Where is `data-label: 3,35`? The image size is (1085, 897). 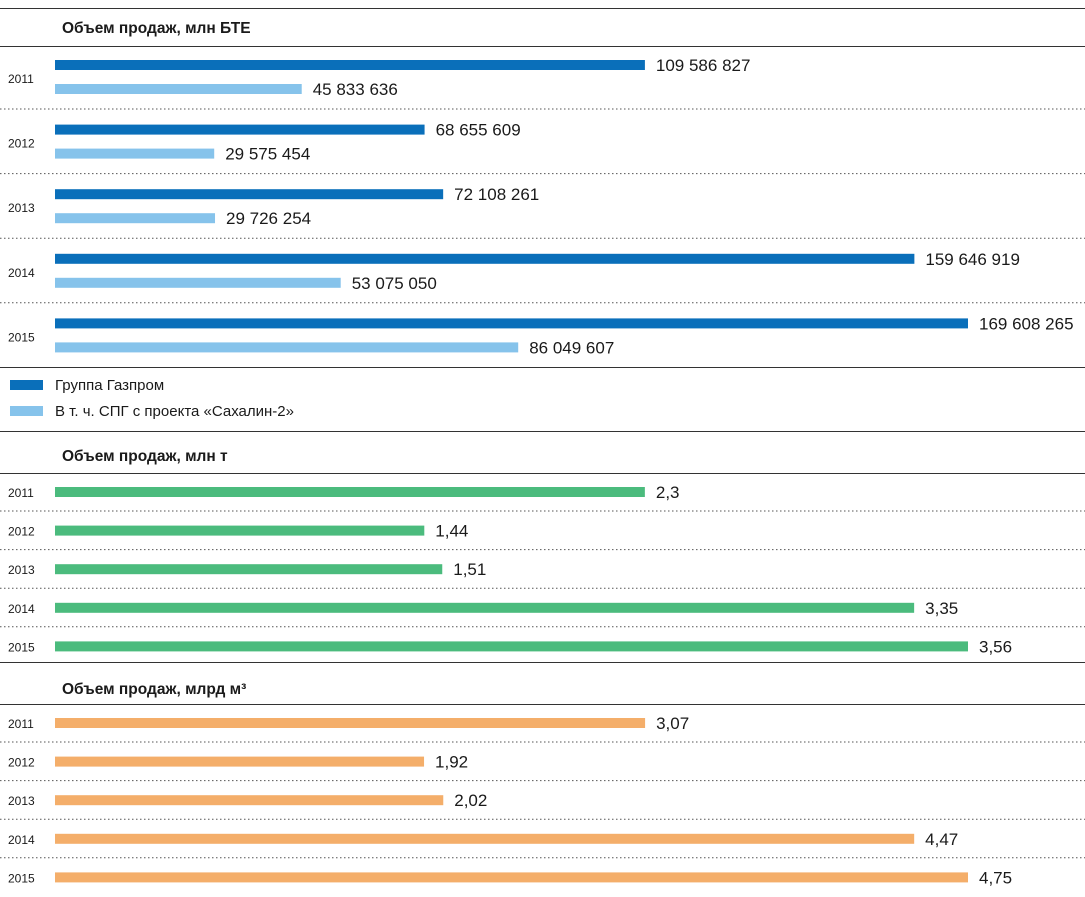 data-label: 3,35 is located at coordinates (941, 608).